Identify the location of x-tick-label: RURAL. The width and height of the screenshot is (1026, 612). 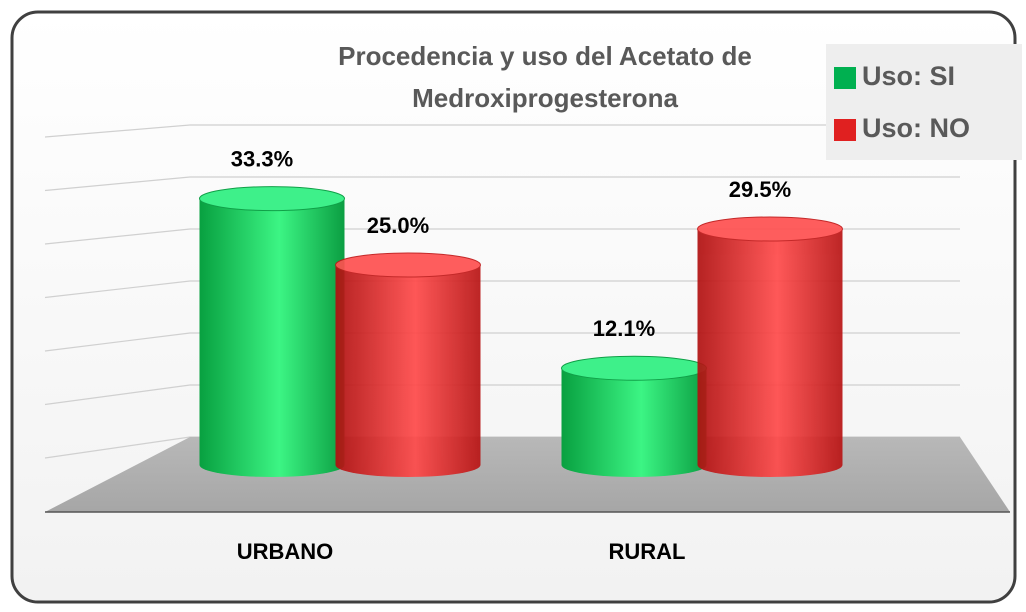
(647, 551).